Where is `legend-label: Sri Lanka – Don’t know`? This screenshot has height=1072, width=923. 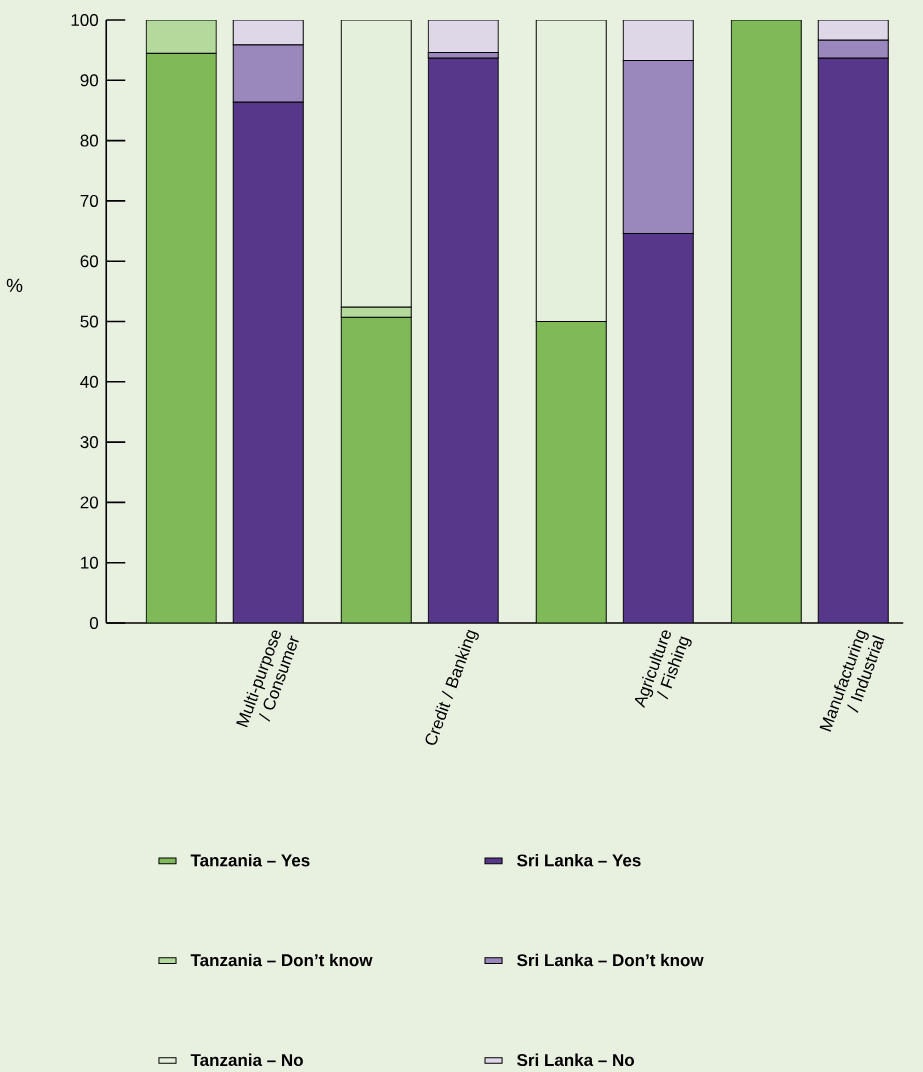 legend-label: Sri Lanka – Don’t know is located at coordinates (610, 960).